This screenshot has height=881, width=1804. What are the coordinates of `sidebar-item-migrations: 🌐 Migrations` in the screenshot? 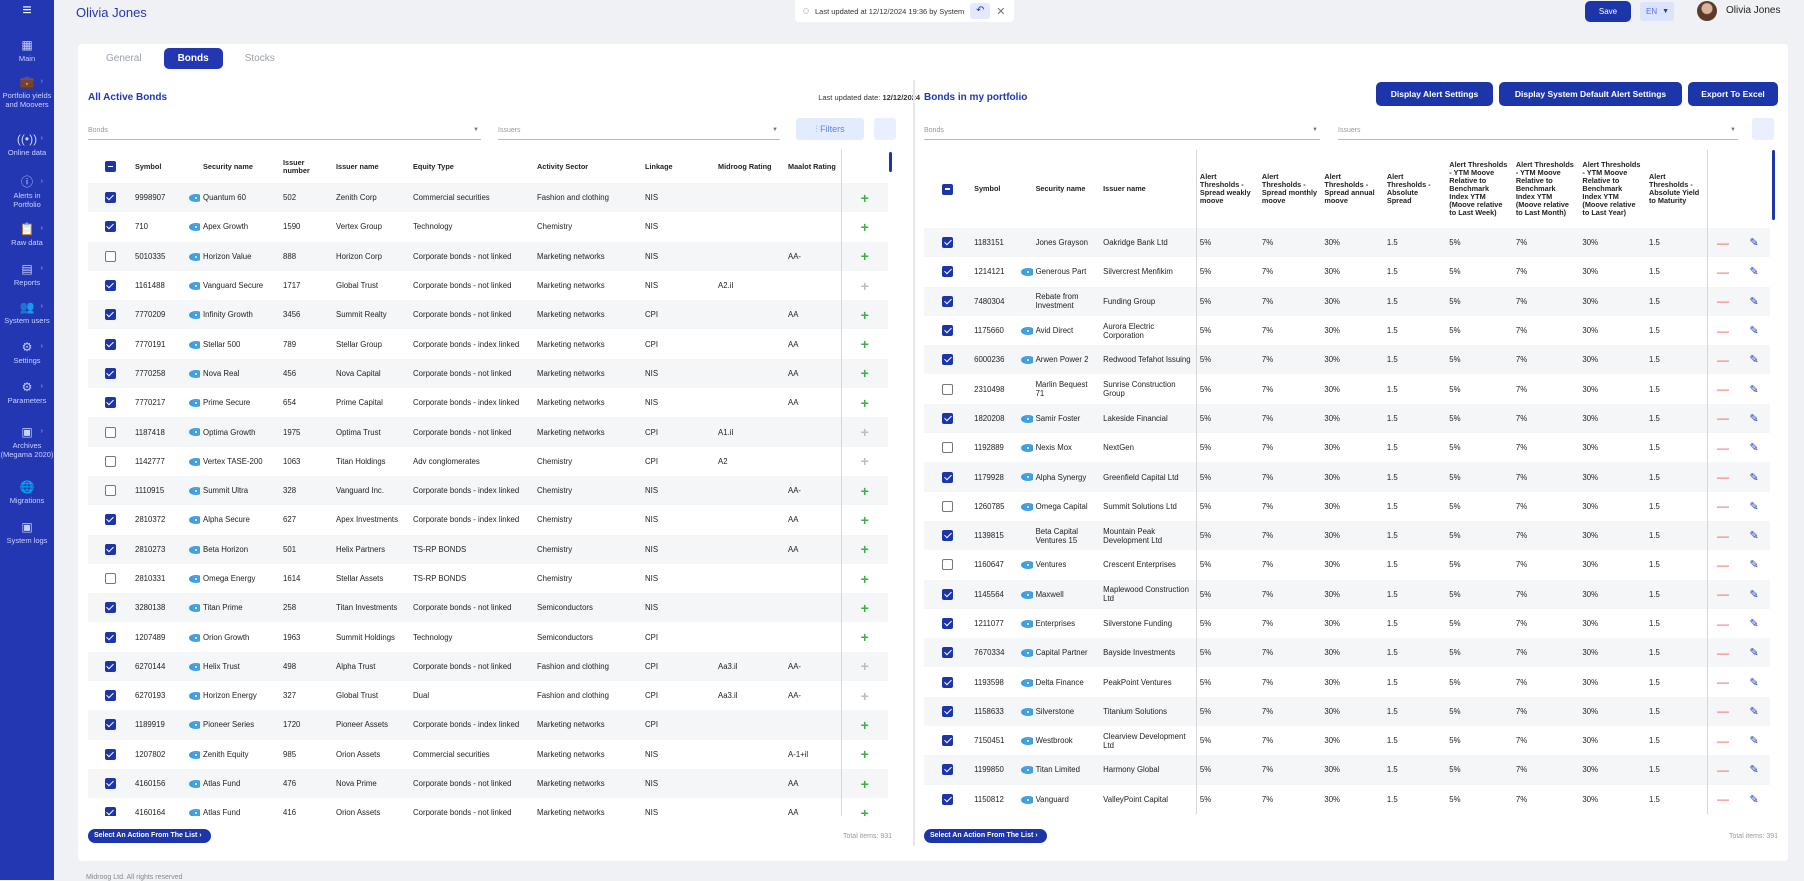 It's located at (27, 492).